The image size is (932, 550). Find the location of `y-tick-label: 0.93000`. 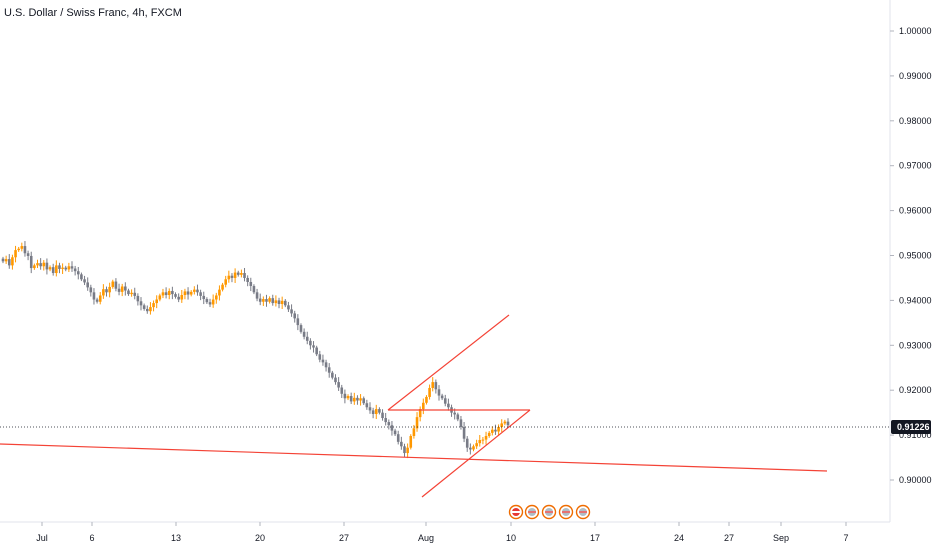

y-tick-label: 0.93000 is located at coordinates (915, 345).